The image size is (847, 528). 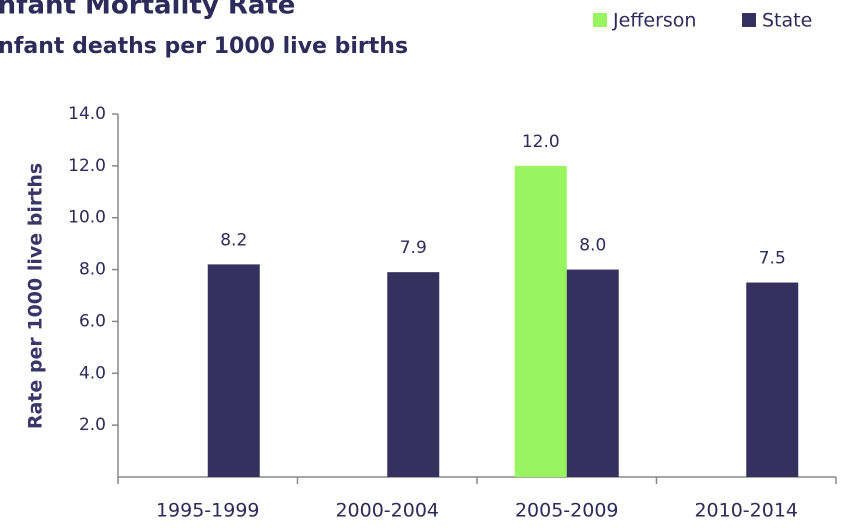 I want to click on data-label: 8.2, so click(x=233, y=240).